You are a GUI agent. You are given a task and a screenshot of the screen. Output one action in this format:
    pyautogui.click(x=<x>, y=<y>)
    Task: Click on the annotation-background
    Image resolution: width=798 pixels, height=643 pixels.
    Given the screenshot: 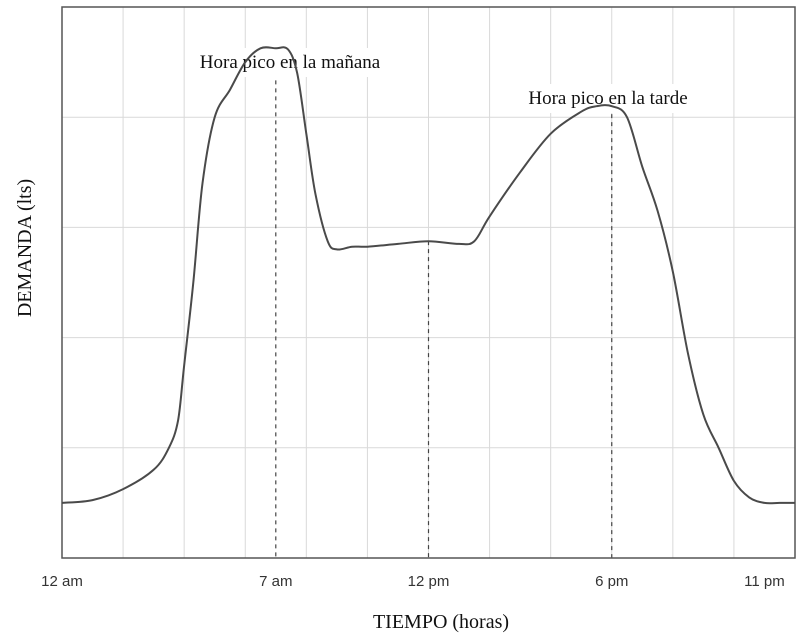 What is the action you would take?
    pyautogui.click(x=608, y=98)
    